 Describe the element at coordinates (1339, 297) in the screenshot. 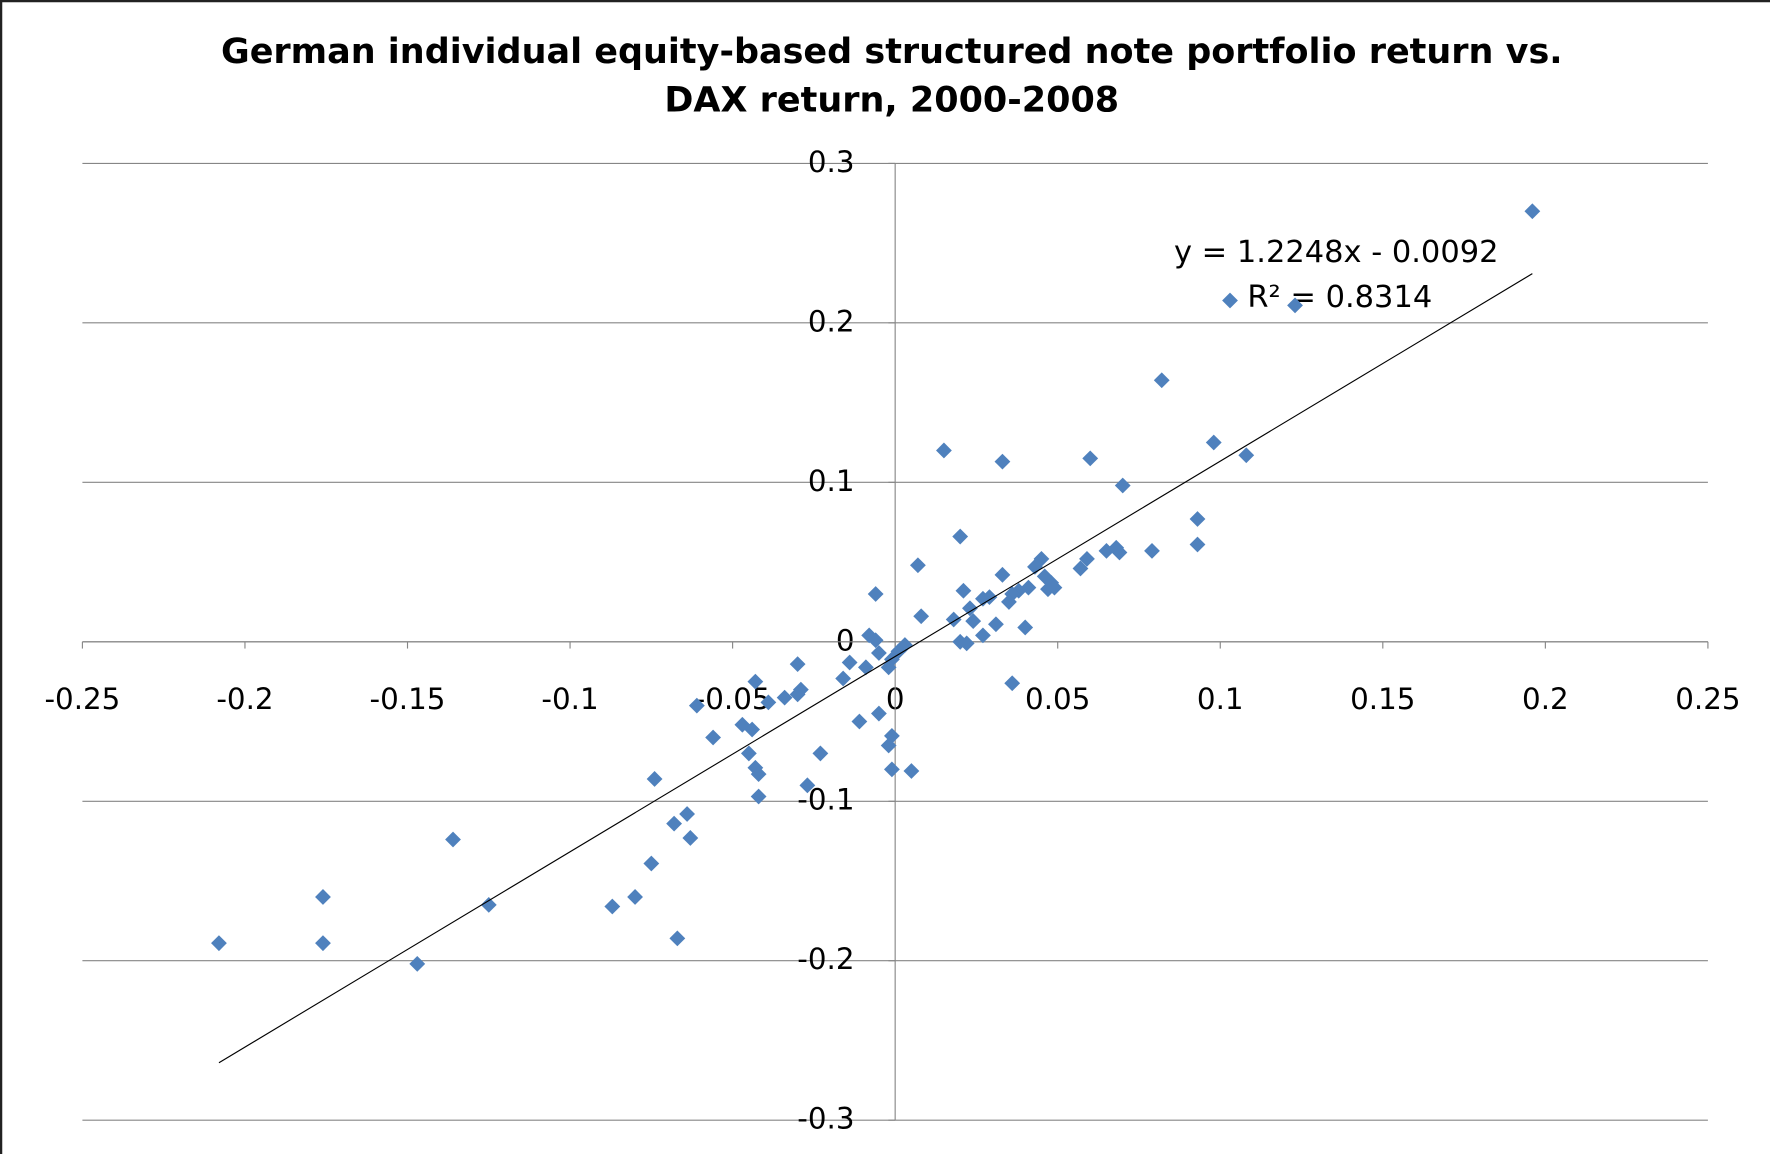

I see `trendline-r-squared: R² = 0.8314` at that location.